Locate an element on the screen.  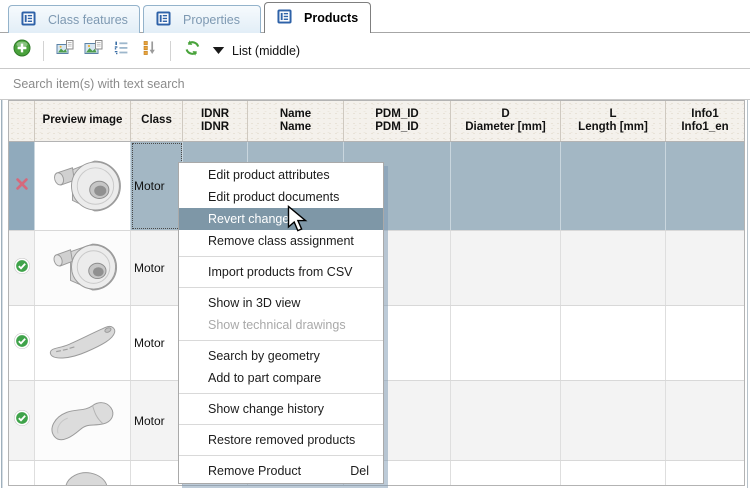
export-image-large-button is located at coordinates (93, 50).